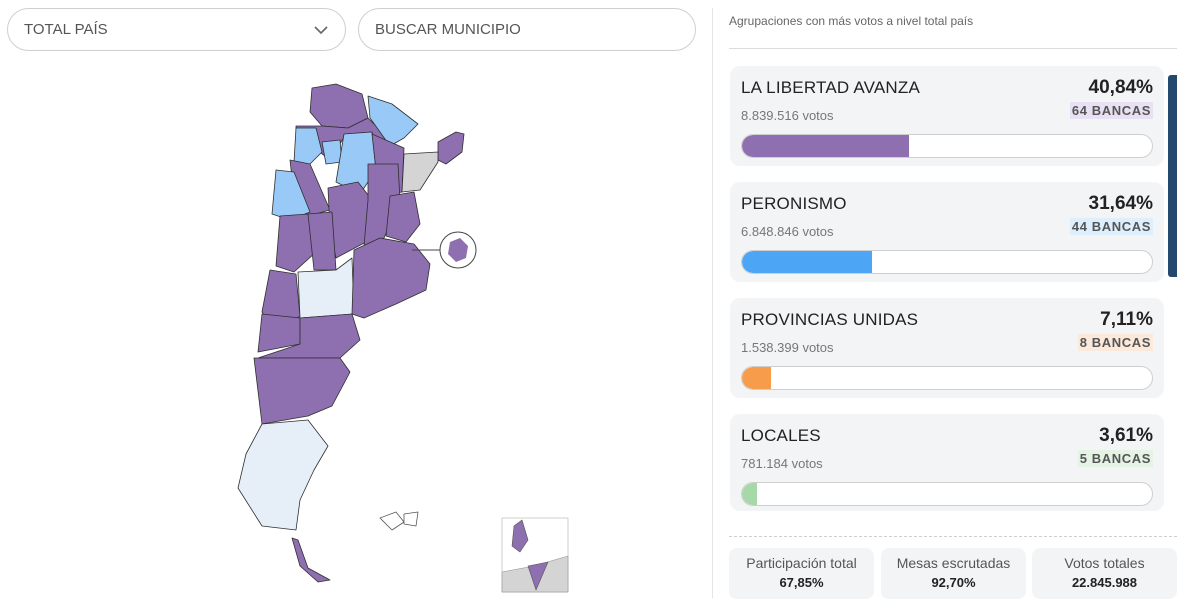  I want to click on province-san-luis, so click(322, 241).